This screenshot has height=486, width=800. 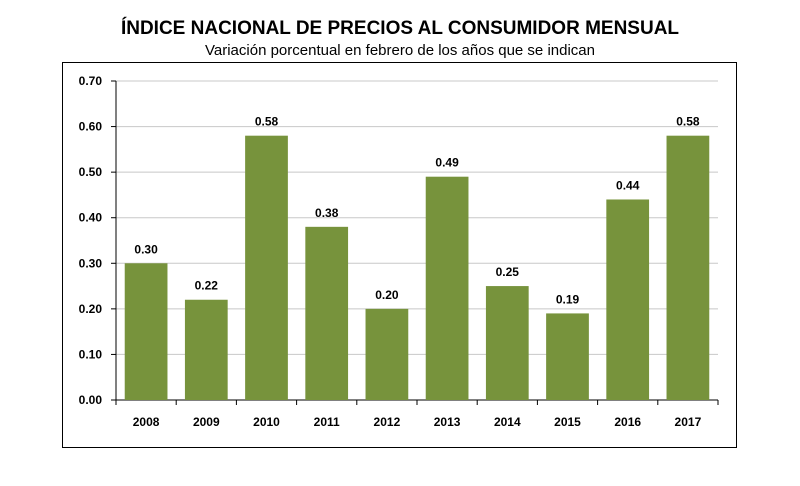 I want to click on y-tick-label: 0.00, so click(x=91, y=400).